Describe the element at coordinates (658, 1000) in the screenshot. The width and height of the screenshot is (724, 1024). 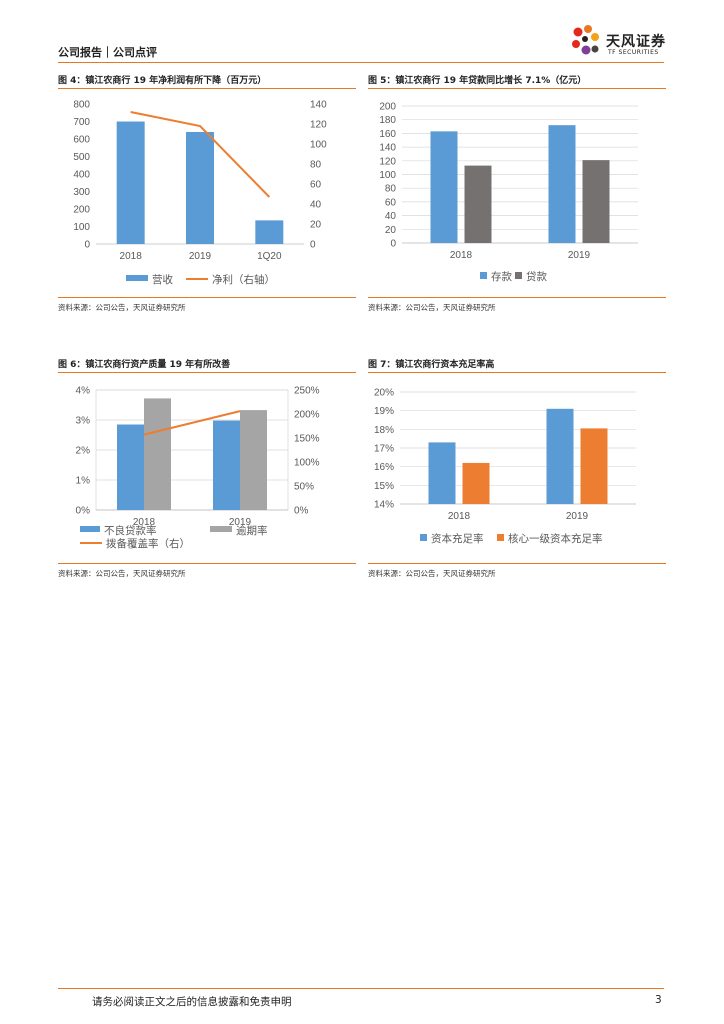
I see `page-number: 3` at that location.